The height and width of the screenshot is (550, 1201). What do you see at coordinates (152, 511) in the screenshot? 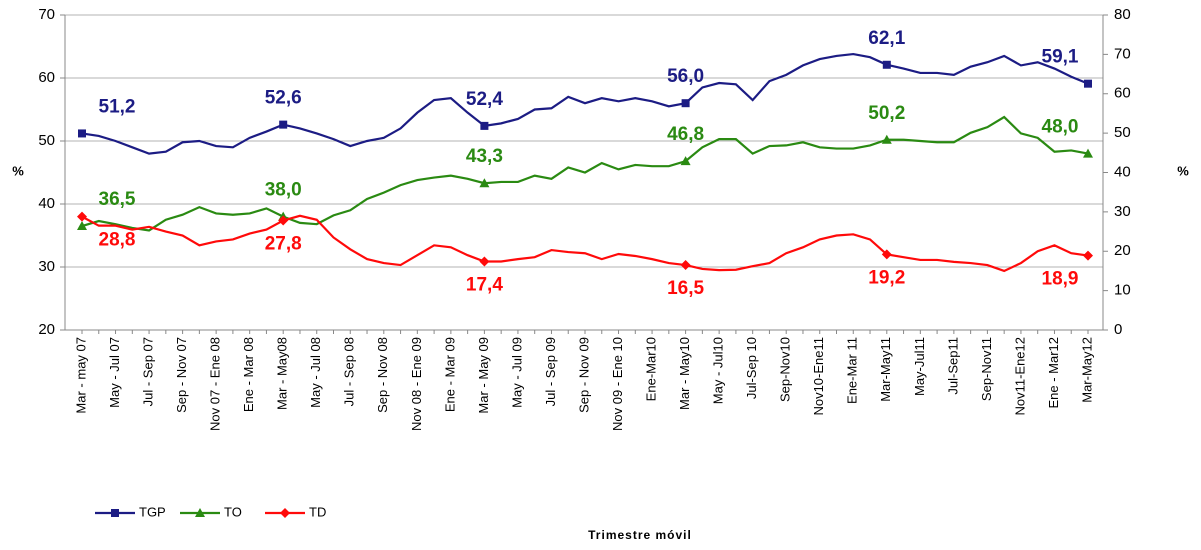
I see `legend-label: TGP` at bounding box center [152, 511].